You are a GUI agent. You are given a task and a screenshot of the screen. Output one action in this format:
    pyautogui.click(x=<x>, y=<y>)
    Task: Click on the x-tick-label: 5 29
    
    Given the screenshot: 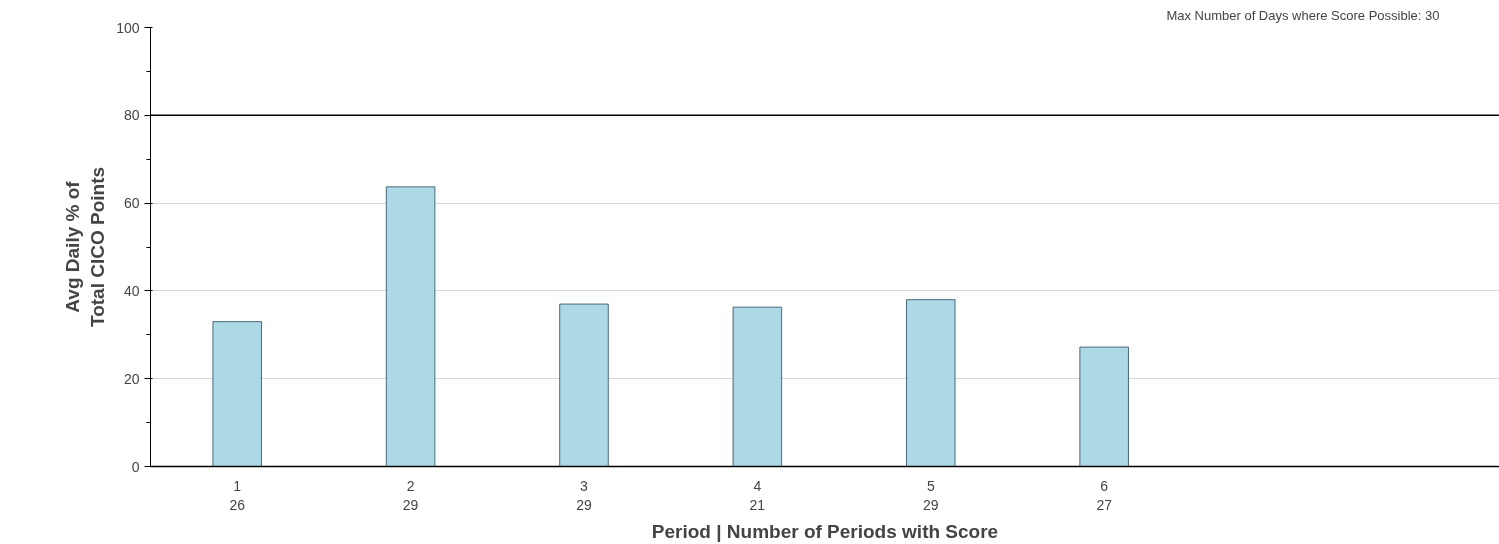 What is the action you would take?
    pyautogui.click(x=930, y=495)
    